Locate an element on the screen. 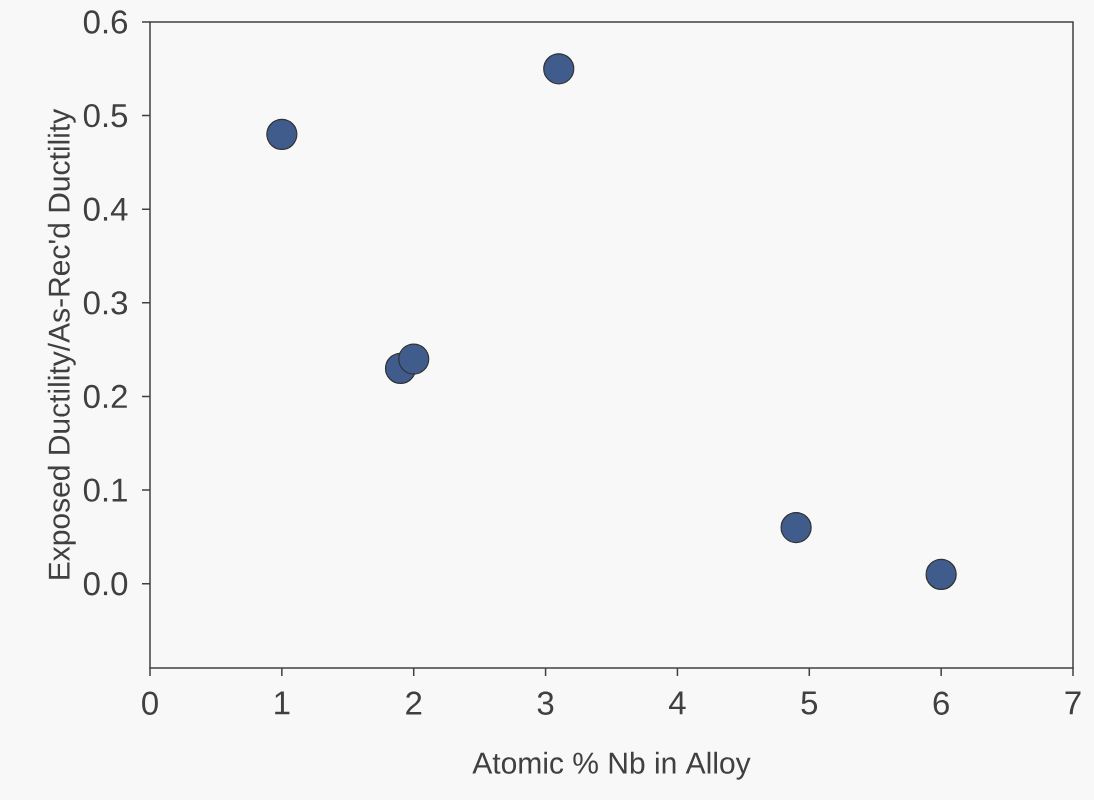  y-tick-label: 0.3 is located at coordinates (105, 303).